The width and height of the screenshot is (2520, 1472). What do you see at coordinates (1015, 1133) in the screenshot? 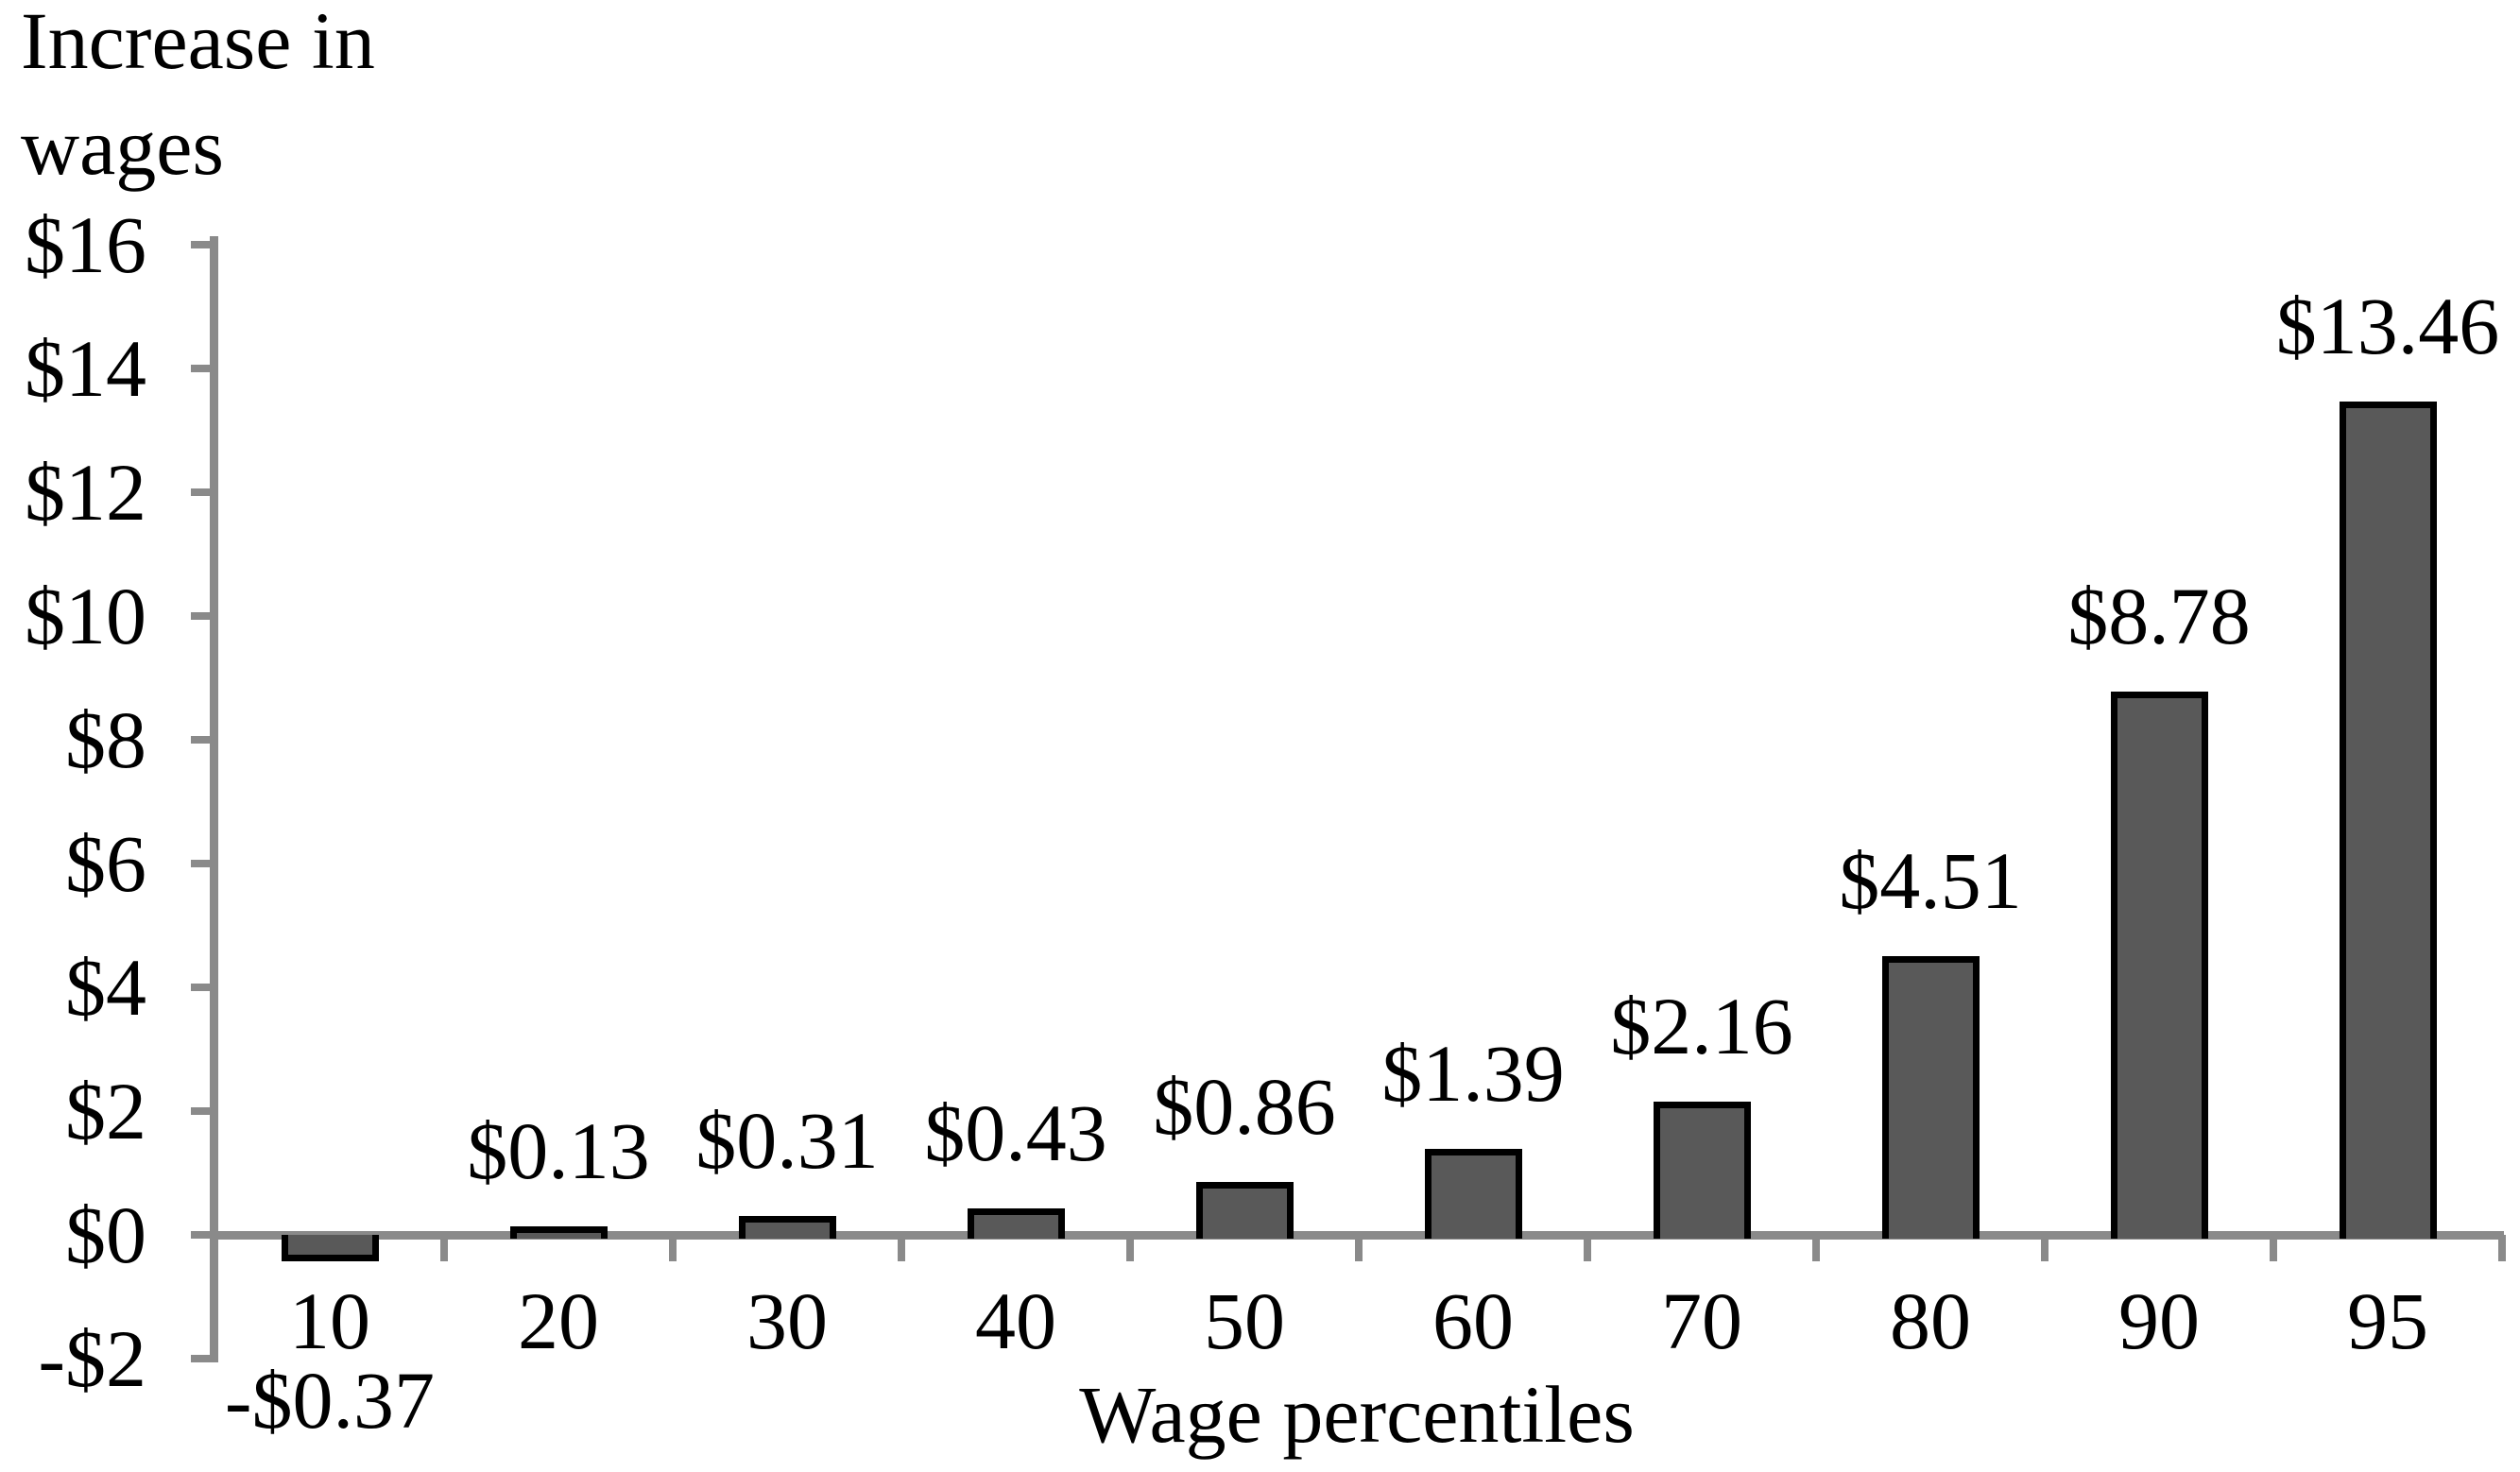
I see `bar-value-label: $0.43` at bounding box center [1015, 1133].